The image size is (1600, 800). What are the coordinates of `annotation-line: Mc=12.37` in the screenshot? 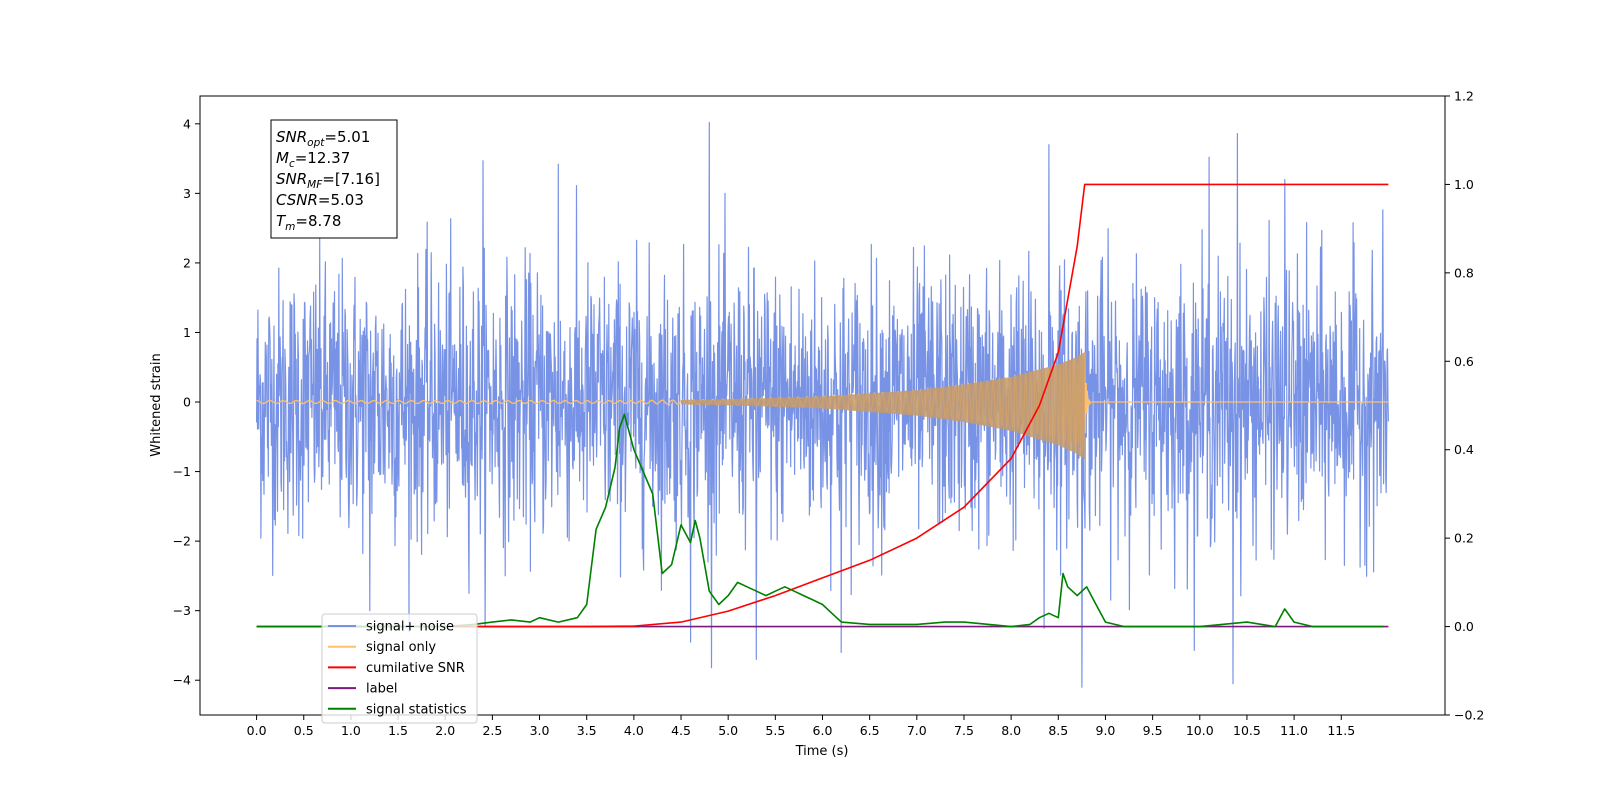 It's located at (313, 159).